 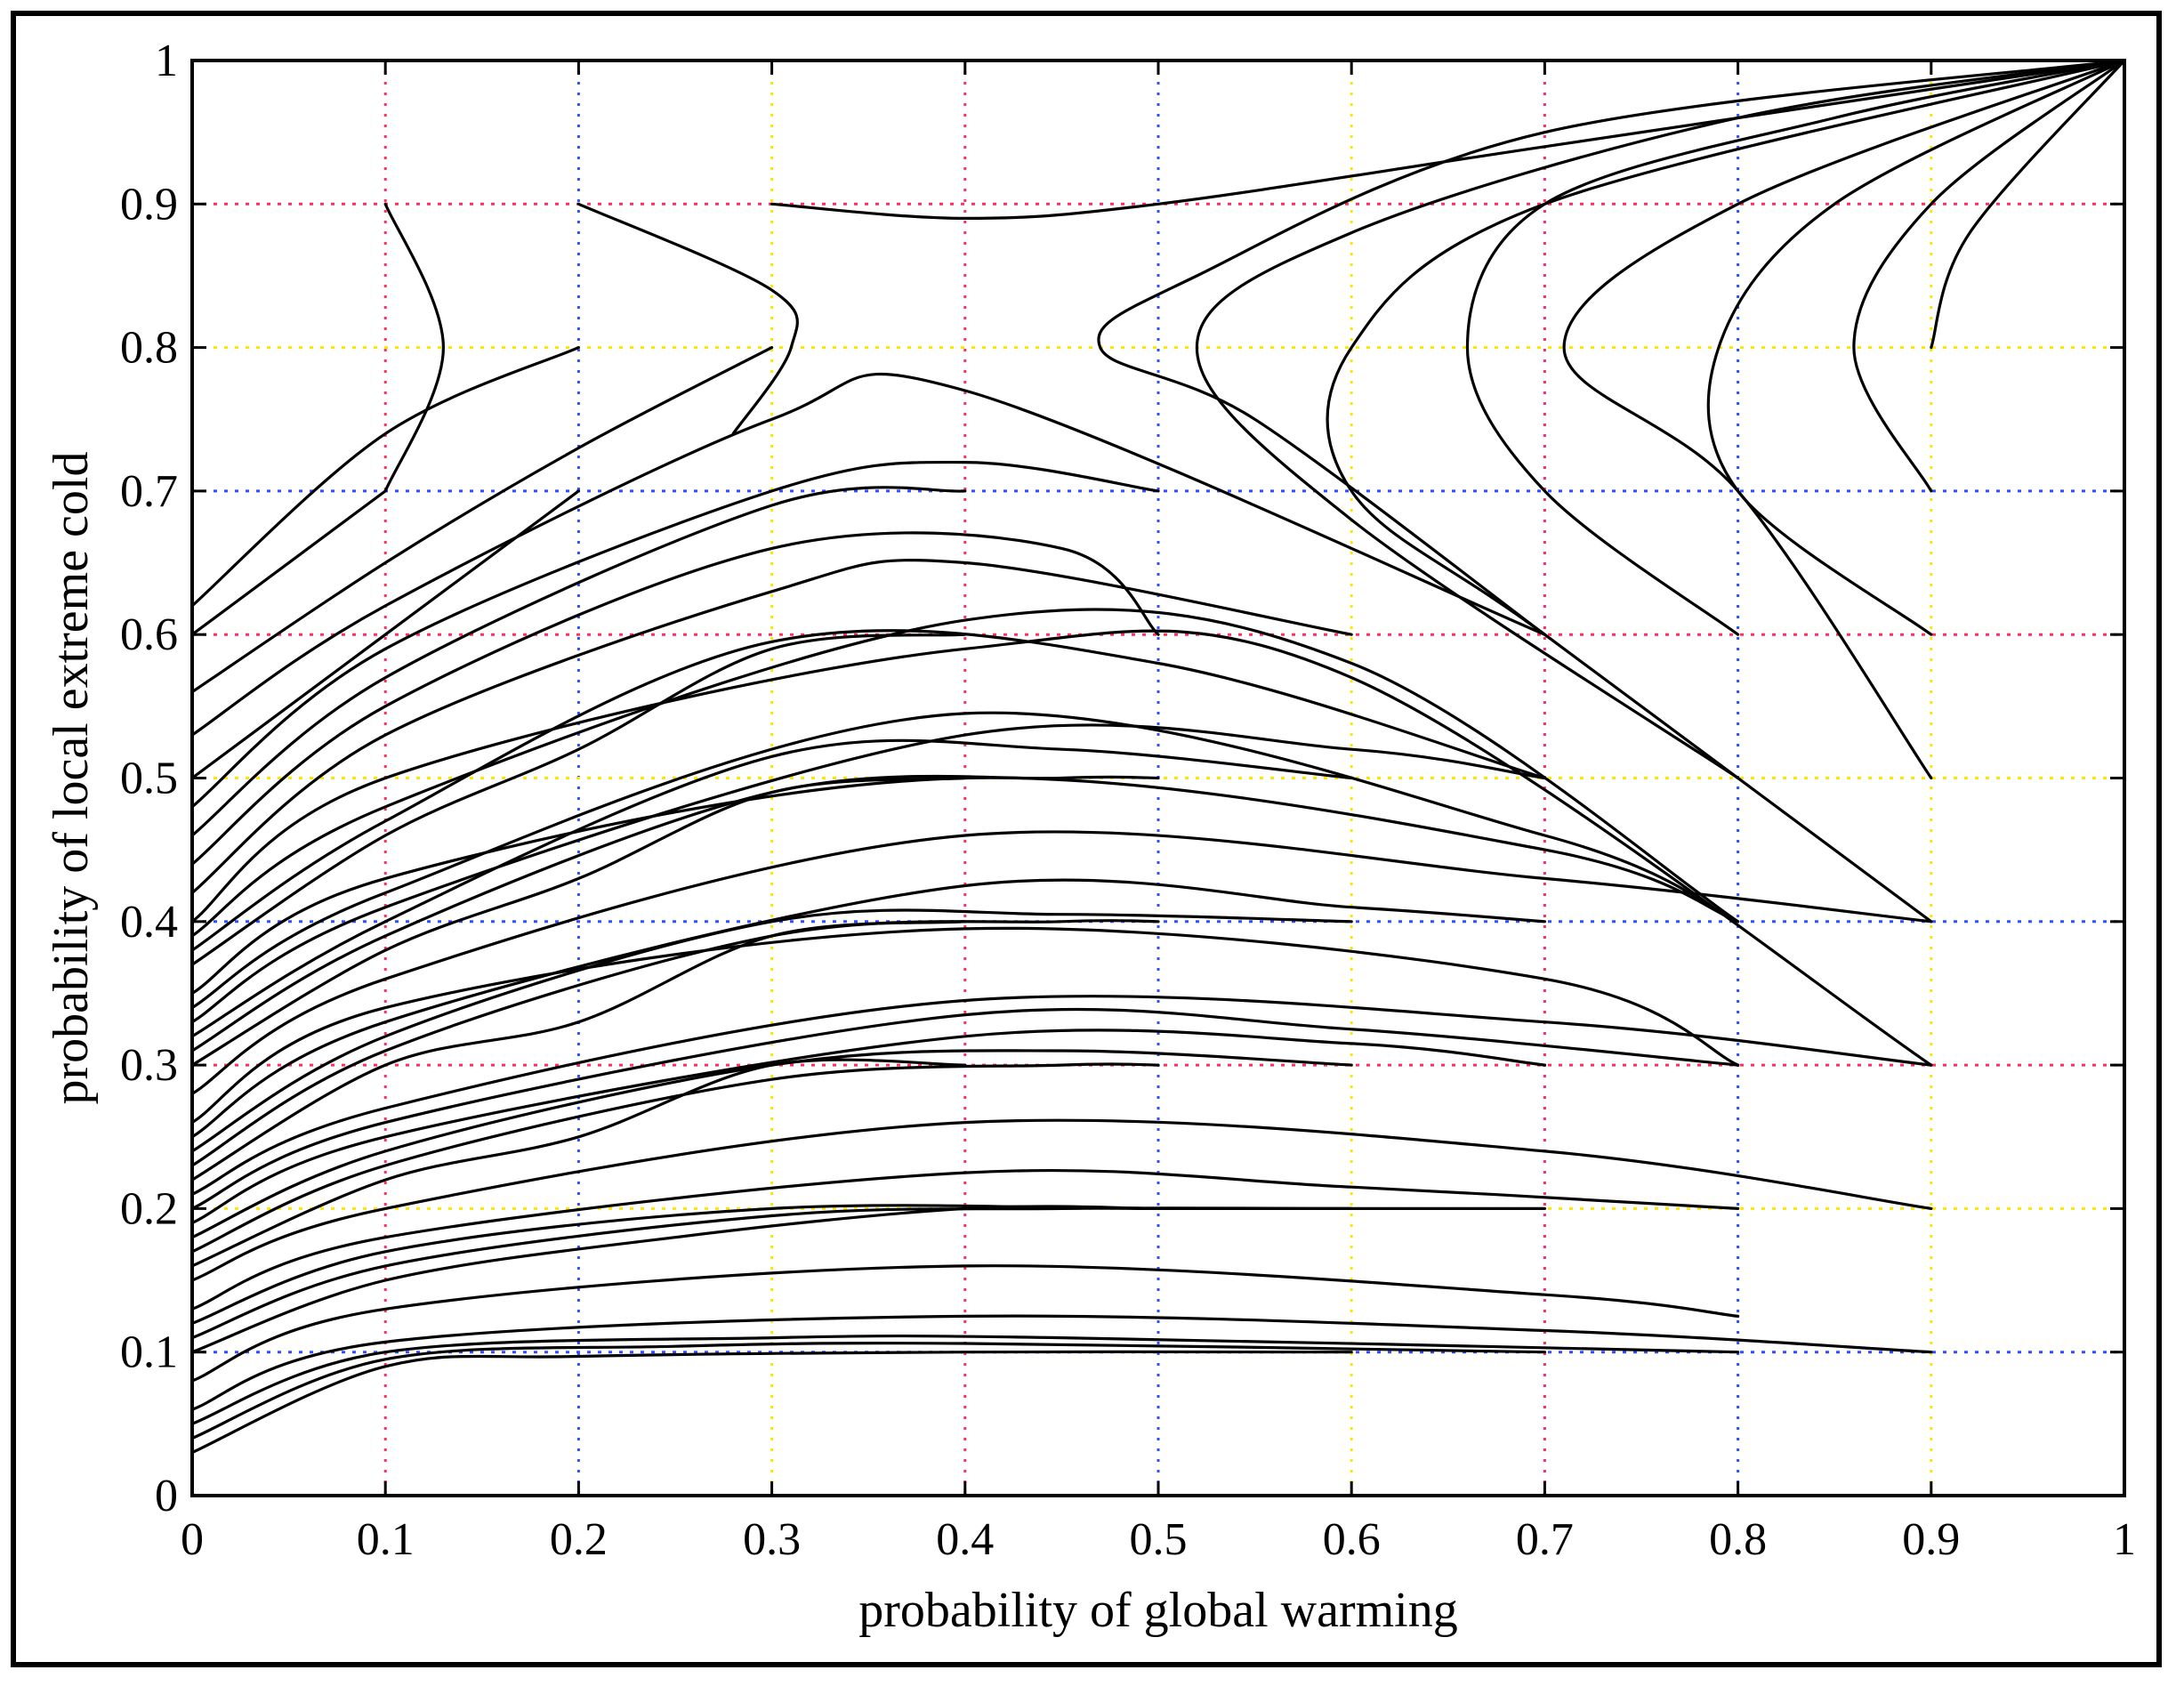 What do you see at coordinates (149, 634) in the screenshot?
I see `y-tick-label: 0.6` at bounding box center [149, 634].